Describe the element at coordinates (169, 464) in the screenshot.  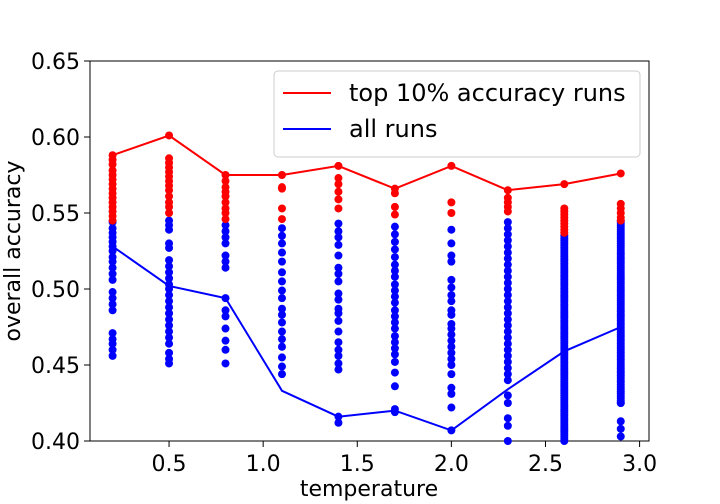
I see `x-tick-label: 0.5` at that location.